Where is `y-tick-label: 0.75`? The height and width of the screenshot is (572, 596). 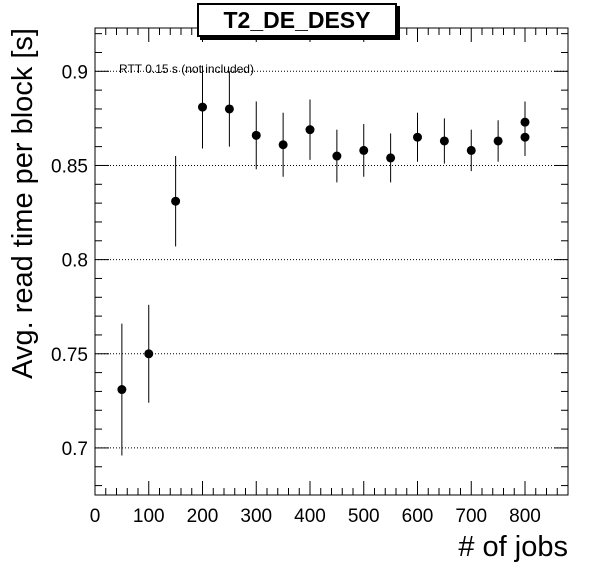
y-tick-label: 0.75 is located at coordinates (69, 355).